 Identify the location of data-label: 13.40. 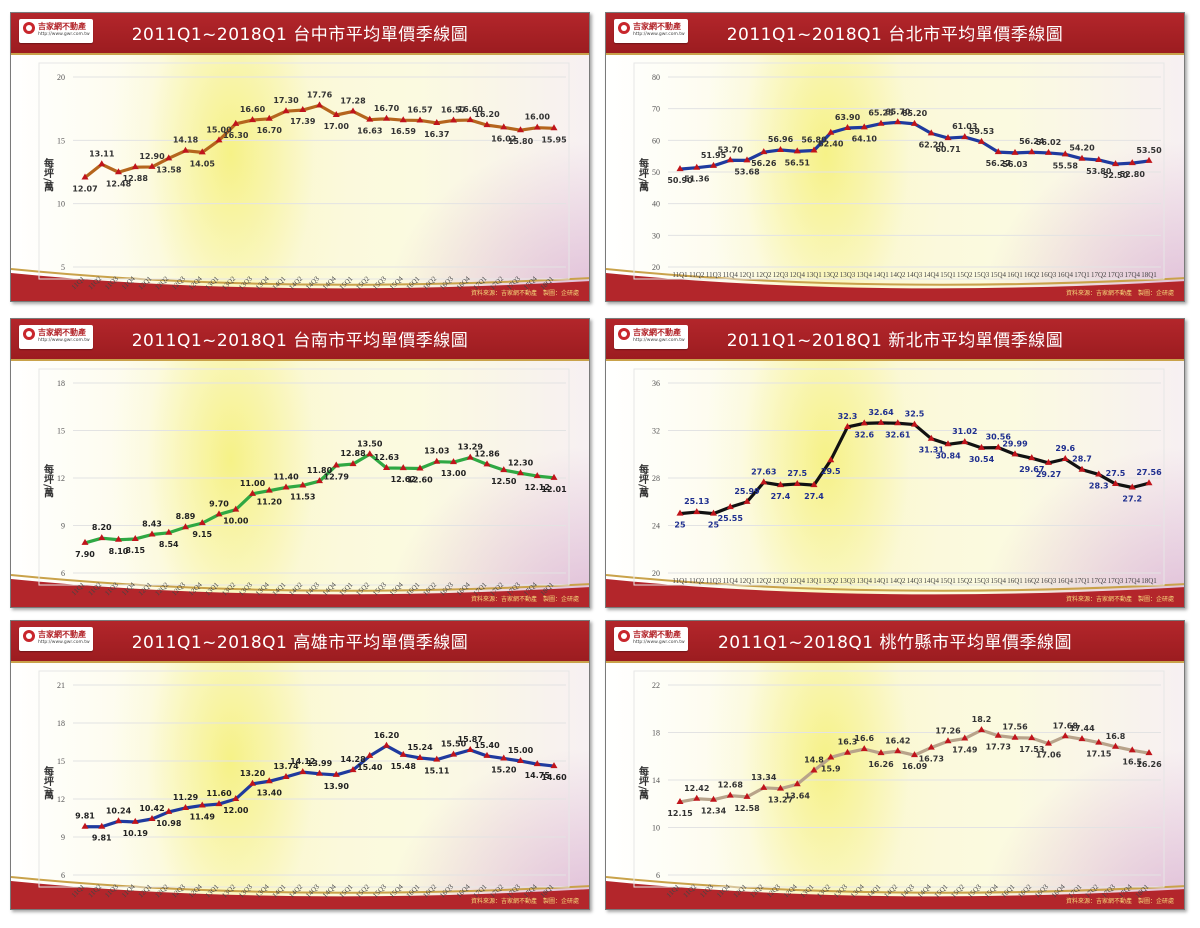
(270, 792).